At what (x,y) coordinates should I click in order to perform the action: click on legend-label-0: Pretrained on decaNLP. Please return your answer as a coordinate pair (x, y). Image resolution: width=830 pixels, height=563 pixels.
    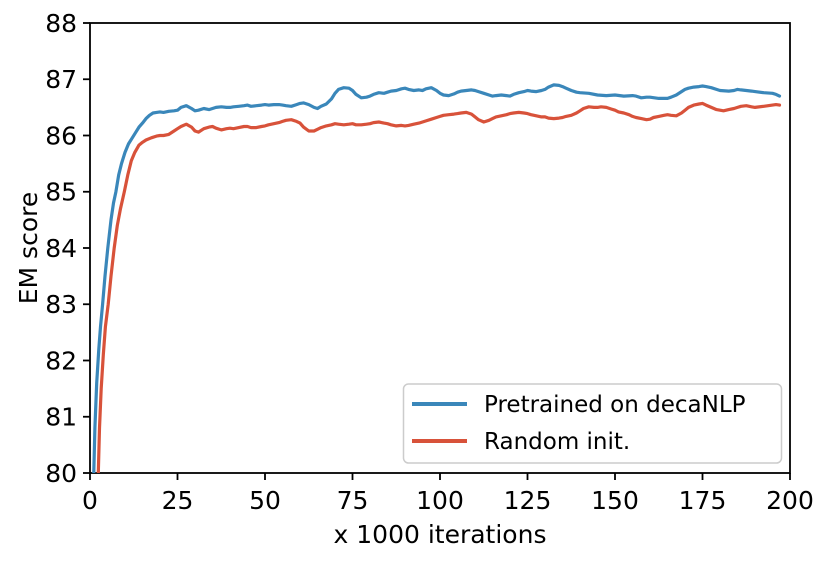
    Looking at the image, I should click on (615, 405).